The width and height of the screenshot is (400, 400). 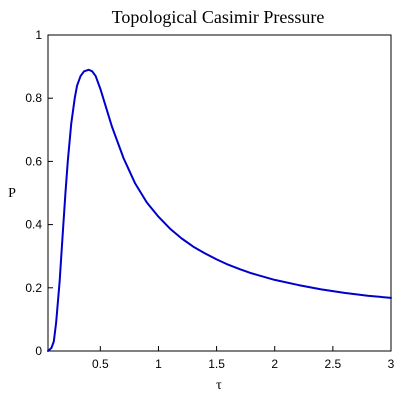 What do you see at coordinates (33, 225) in the screenshot?
I see `y-tick-label: 0.4` at bounding box center [33, 225].